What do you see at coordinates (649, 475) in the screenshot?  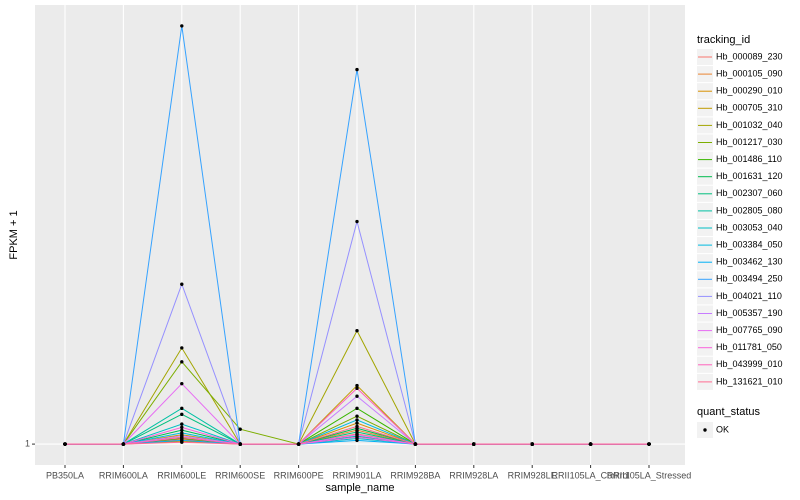 I see `x-tick-label: RRII105LA_Stressed` at bounding box center [649, 475].